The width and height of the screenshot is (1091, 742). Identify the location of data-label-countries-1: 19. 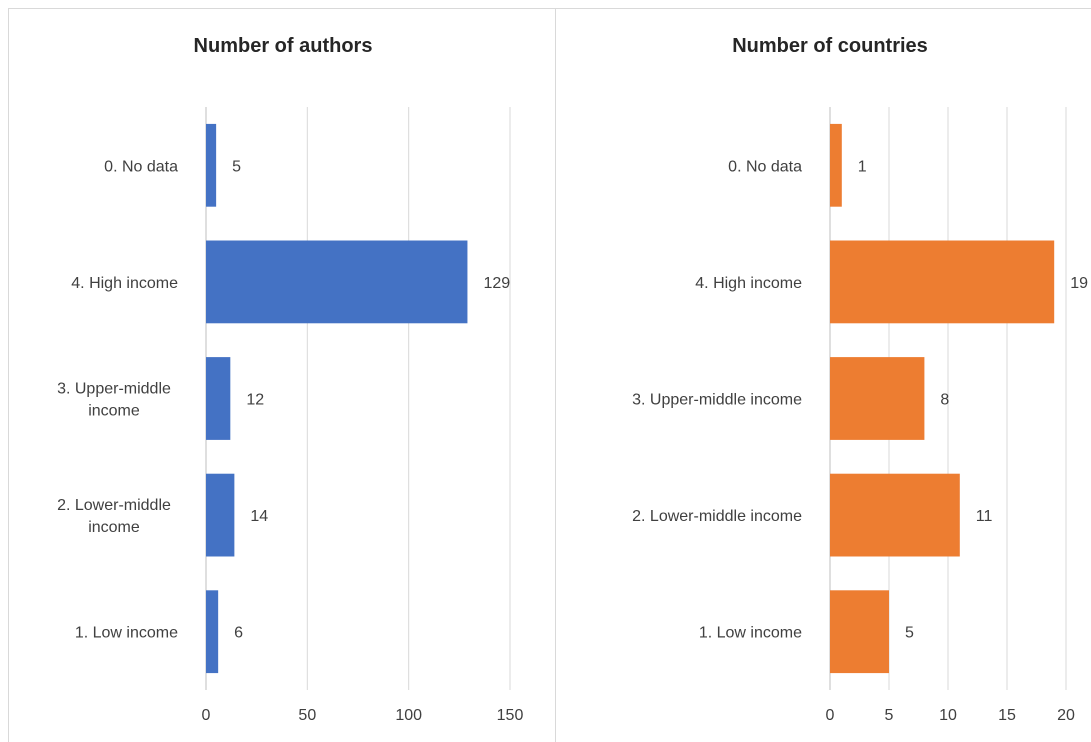
(1079, 283).